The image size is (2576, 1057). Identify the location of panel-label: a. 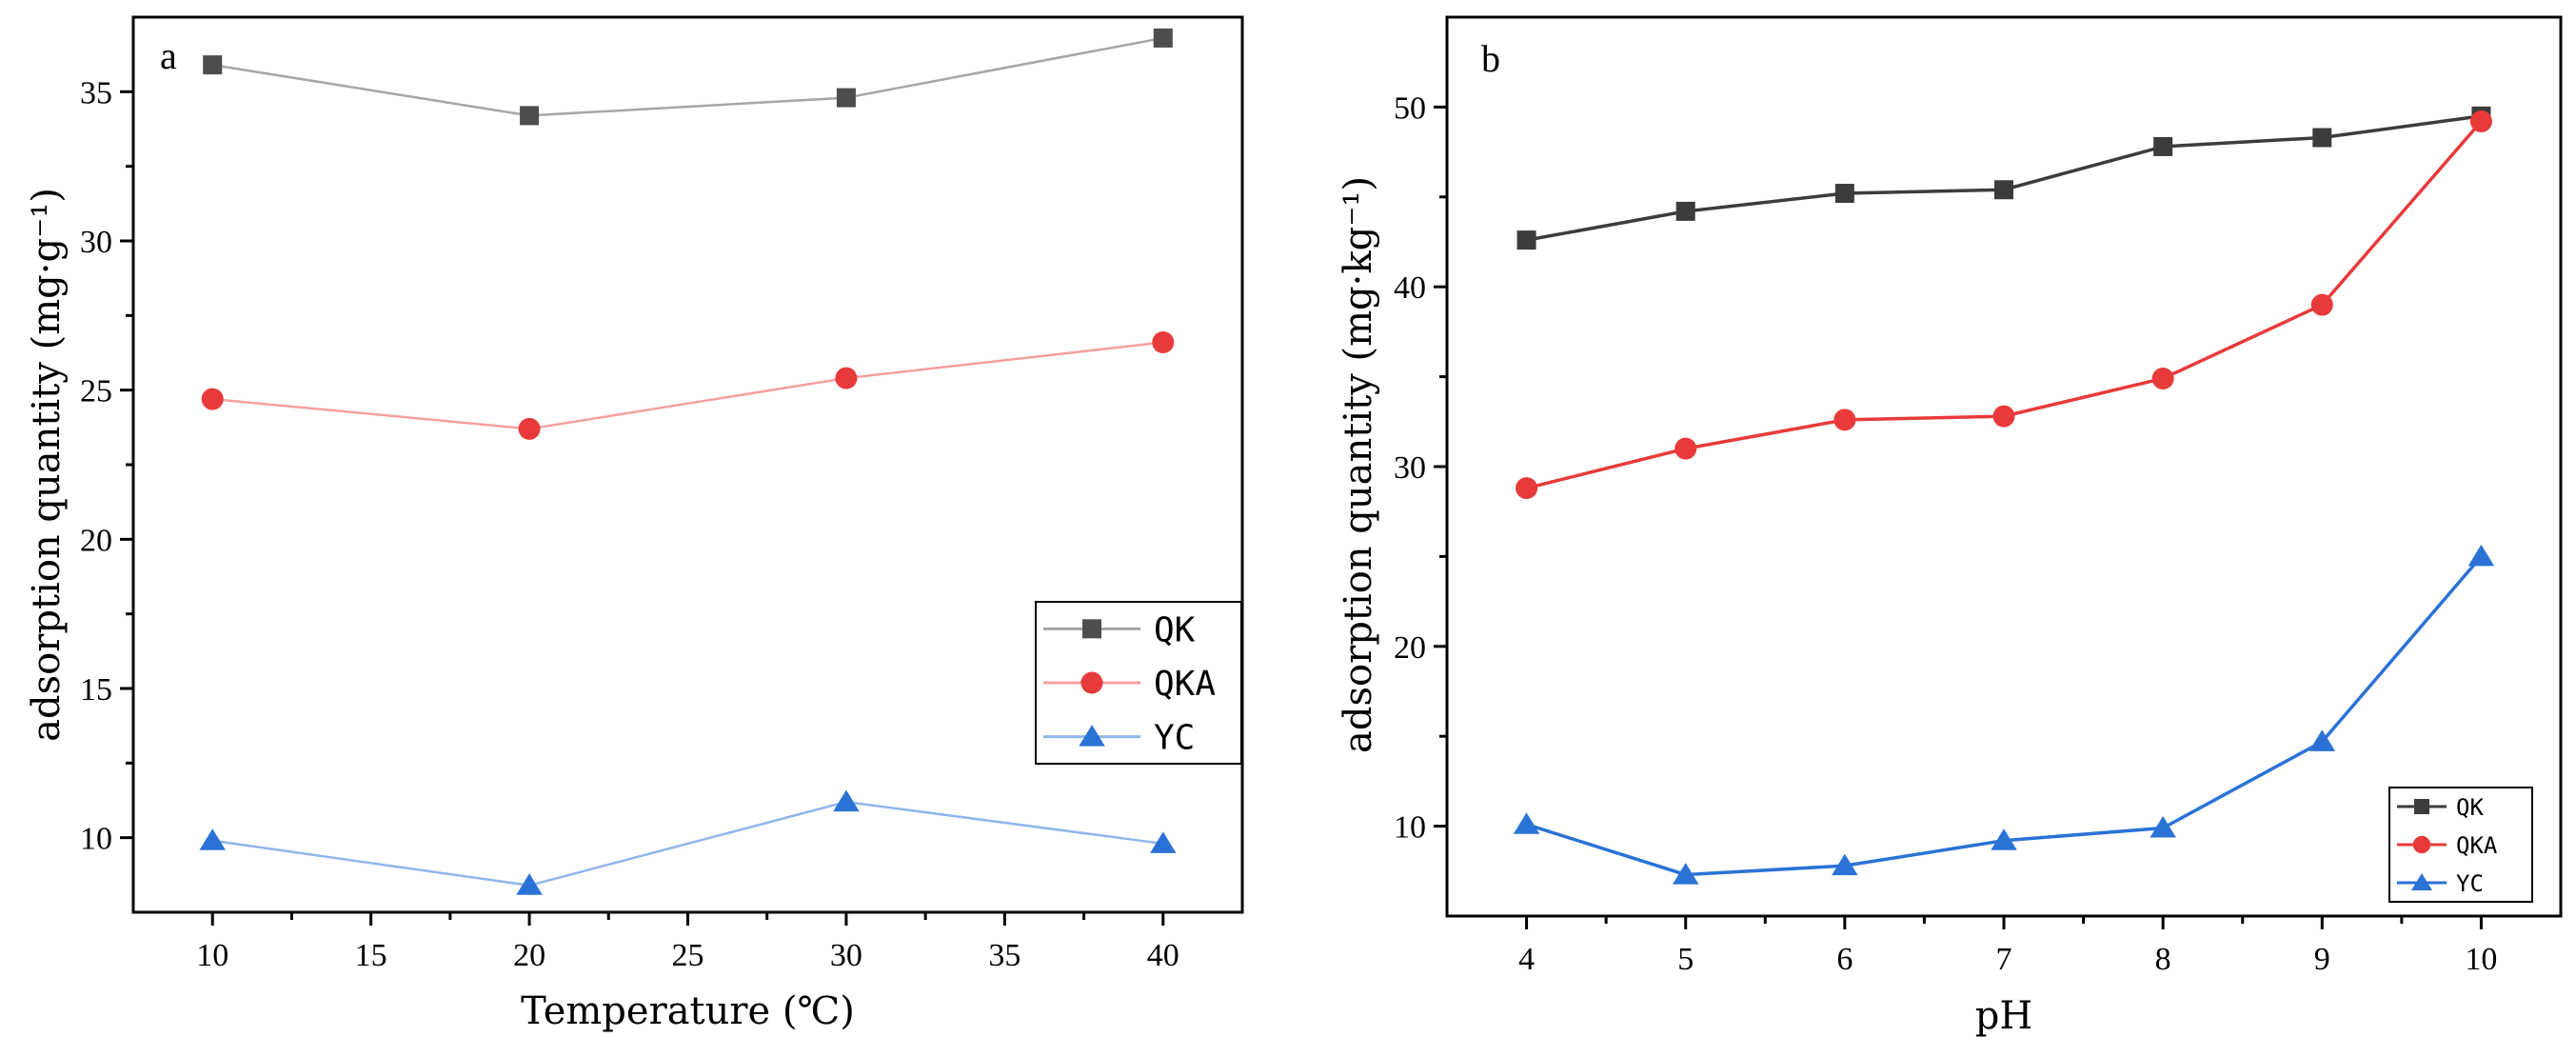
(168, 55).